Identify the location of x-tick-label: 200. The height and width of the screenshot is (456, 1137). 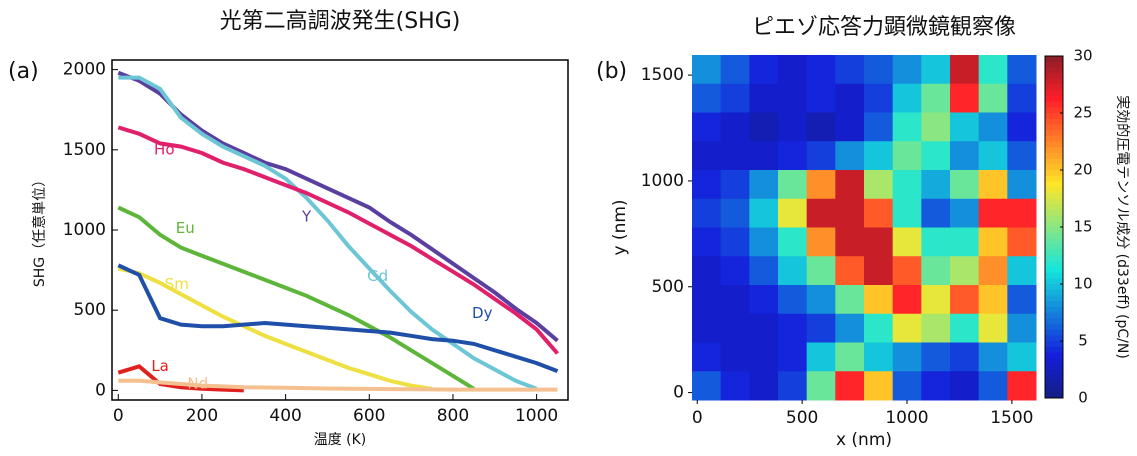
(202, 416).